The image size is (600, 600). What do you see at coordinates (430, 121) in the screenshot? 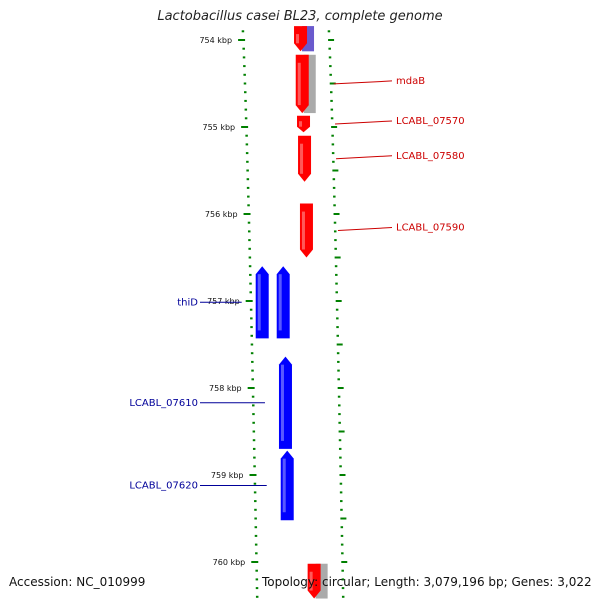
I see `gene-label: LCABL_07570` at bounding box center [430, 121].